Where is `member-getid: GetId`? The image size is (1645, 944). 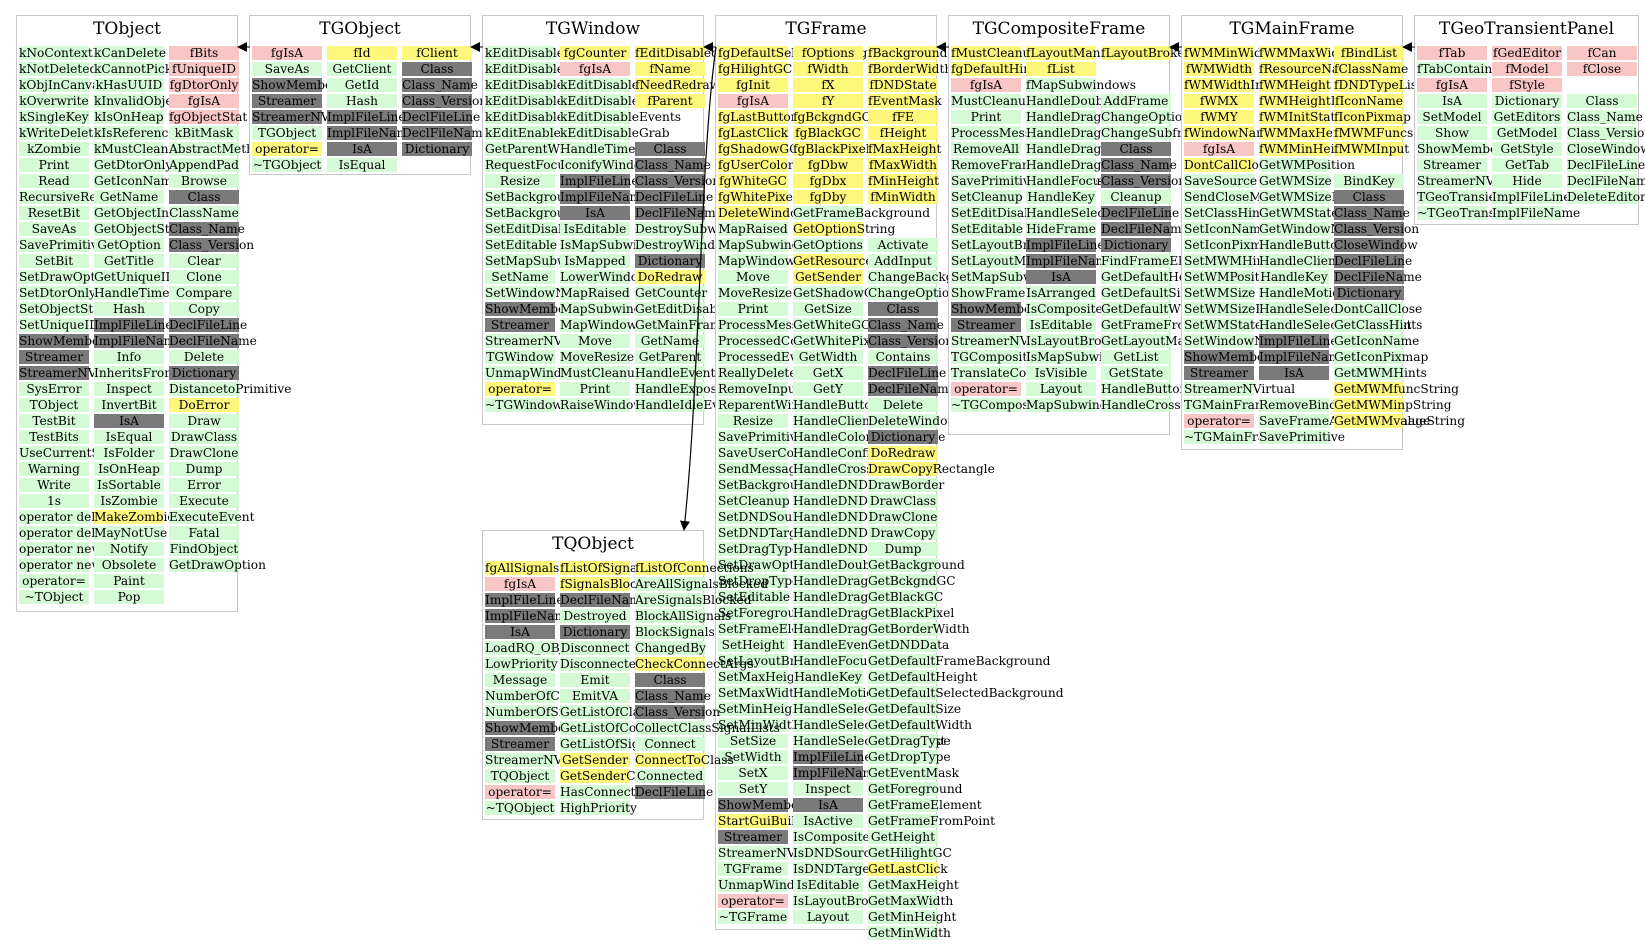
member-getid: GetId is located at coordinates (362, 85).